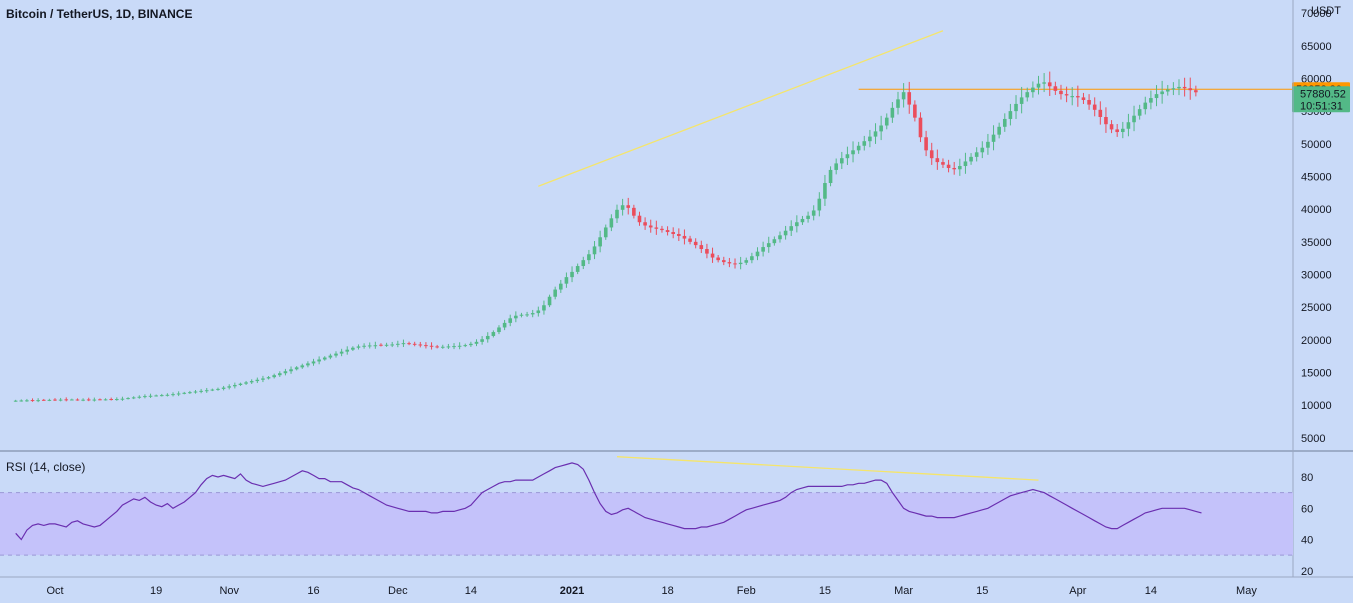  I want to click on rsi-title: RSI (14, close), so click(45, 467).